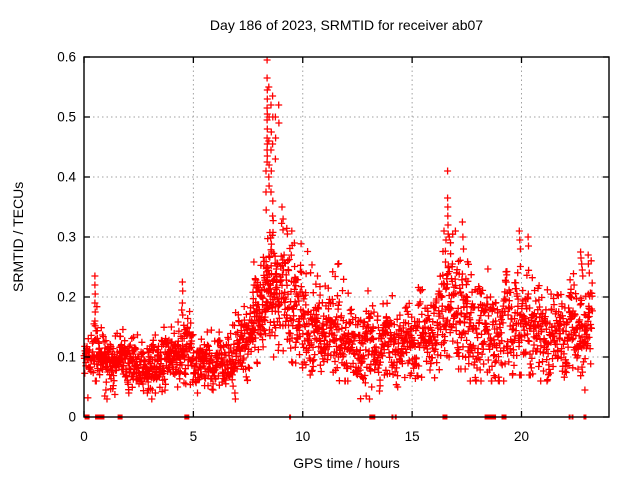 Image resolution: width=640 pixels, height=480 pixels. Describe the element at coordinates (66, 237) in the screenshot. I see `y-tick-label: 0.3` at that location.